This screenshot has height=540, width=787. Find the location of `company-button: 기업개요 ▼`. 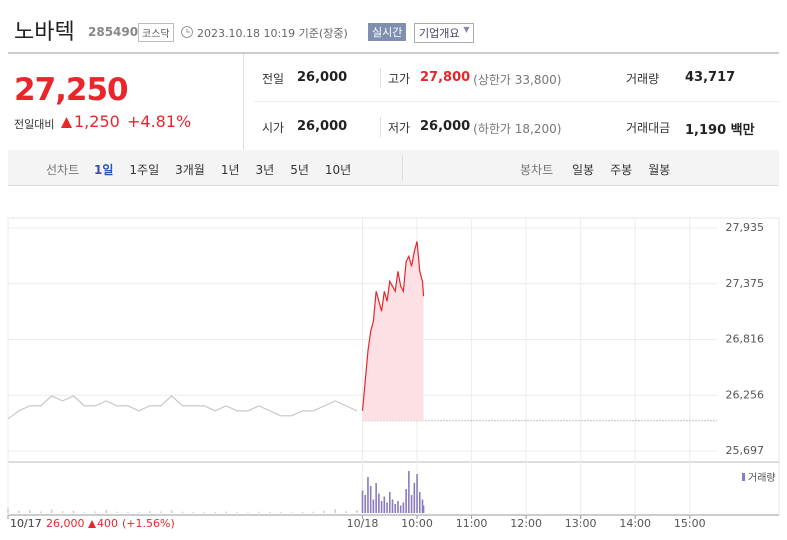

company-button: 기업개요 ▼ is located at coordinates (444, 33).